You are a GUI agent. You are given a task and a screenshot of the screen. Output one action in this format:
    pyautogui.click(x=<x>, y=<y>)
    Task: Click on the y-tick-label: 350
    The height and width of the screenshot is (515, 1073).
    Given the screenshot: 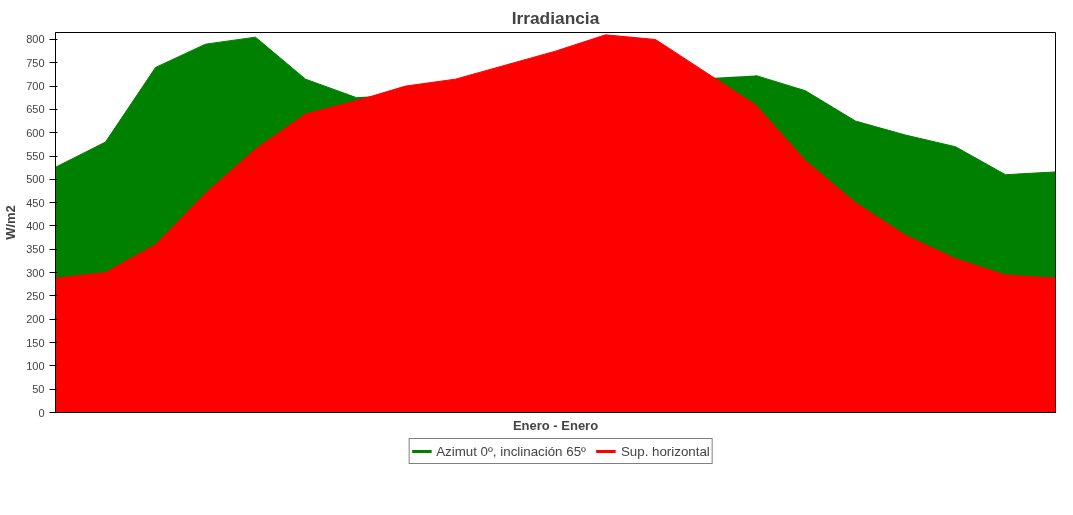 What is the action you would take?
    pyautogui.click(x=35, y=249)
    